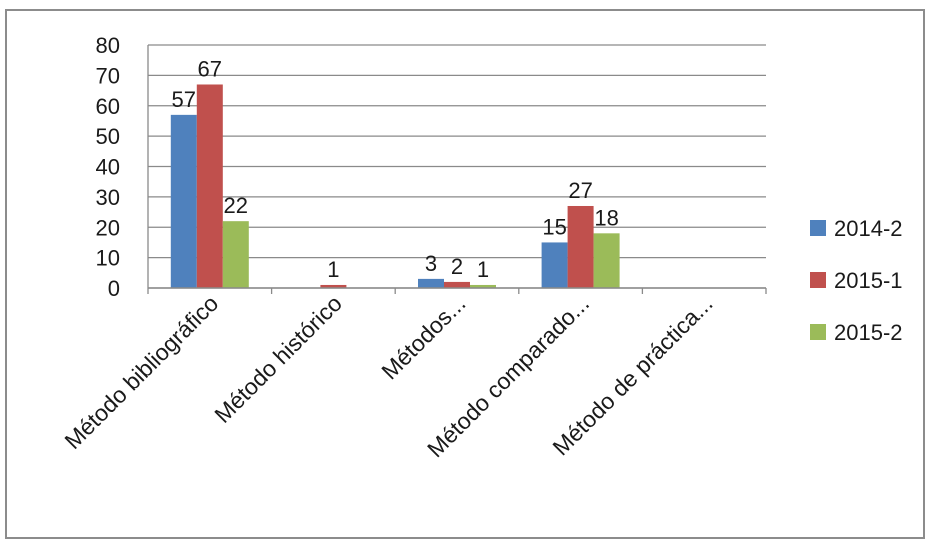  I want to click on y-tick-label: 40, so click(108, 167).